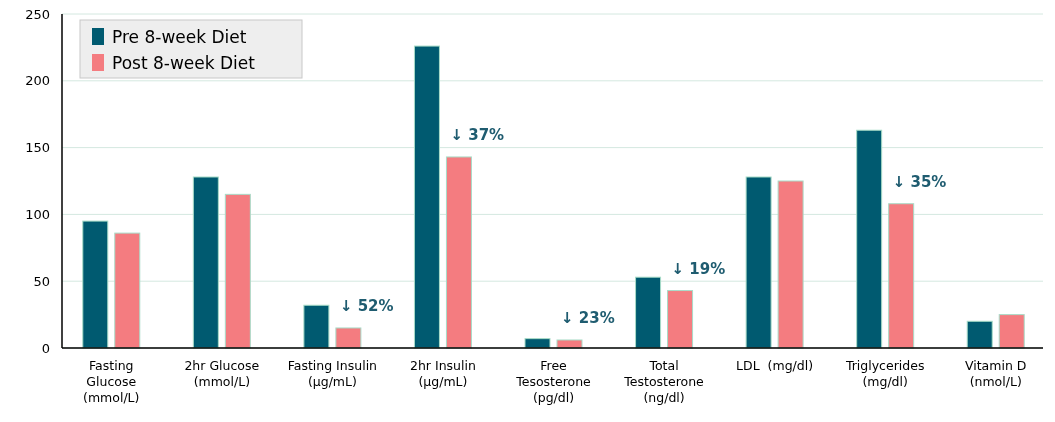 The width and height of the screenshot is (1055, 422). Describe the element at coordinates (775, 365) in the screenshot. I see `x-tick-label: LDL (mg/dl)` at that location.